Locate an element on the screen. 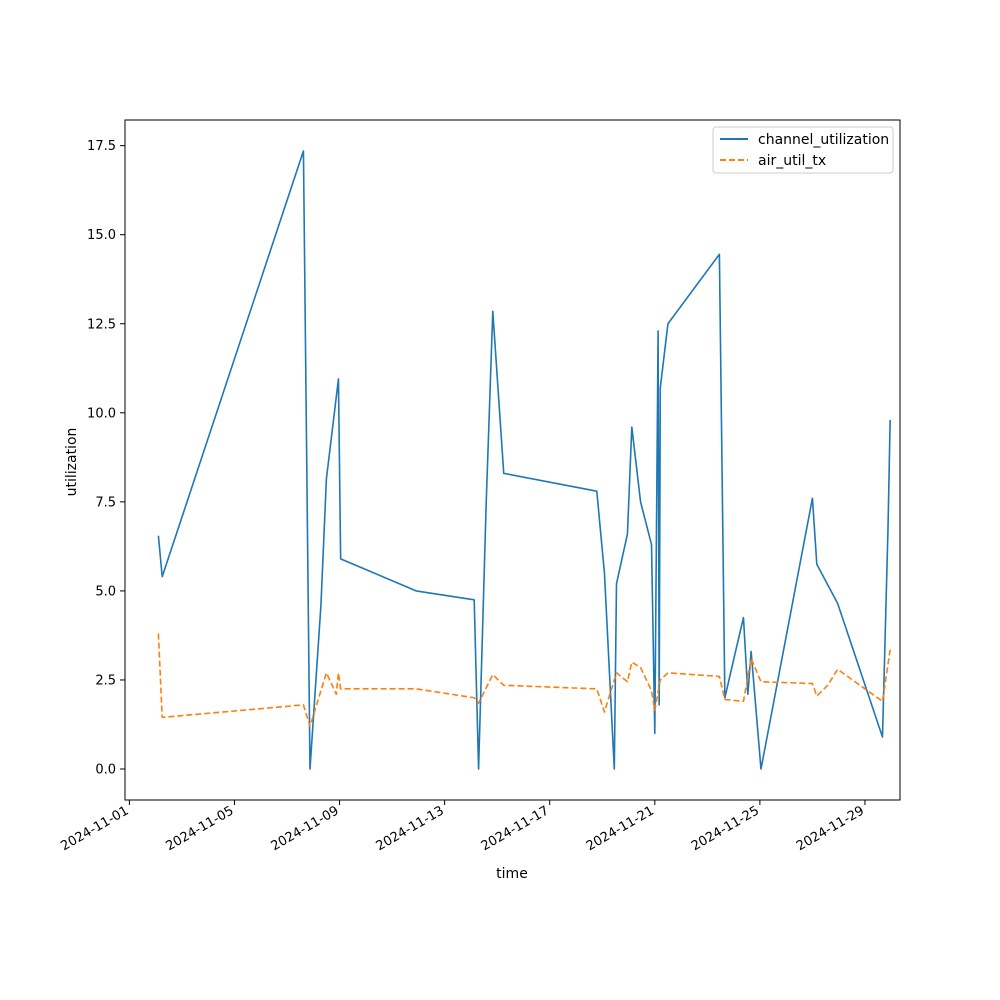 The width and height of the screenshot is (1000, 1000). y-axis-title: utilization is located at coordinates (72, 462).